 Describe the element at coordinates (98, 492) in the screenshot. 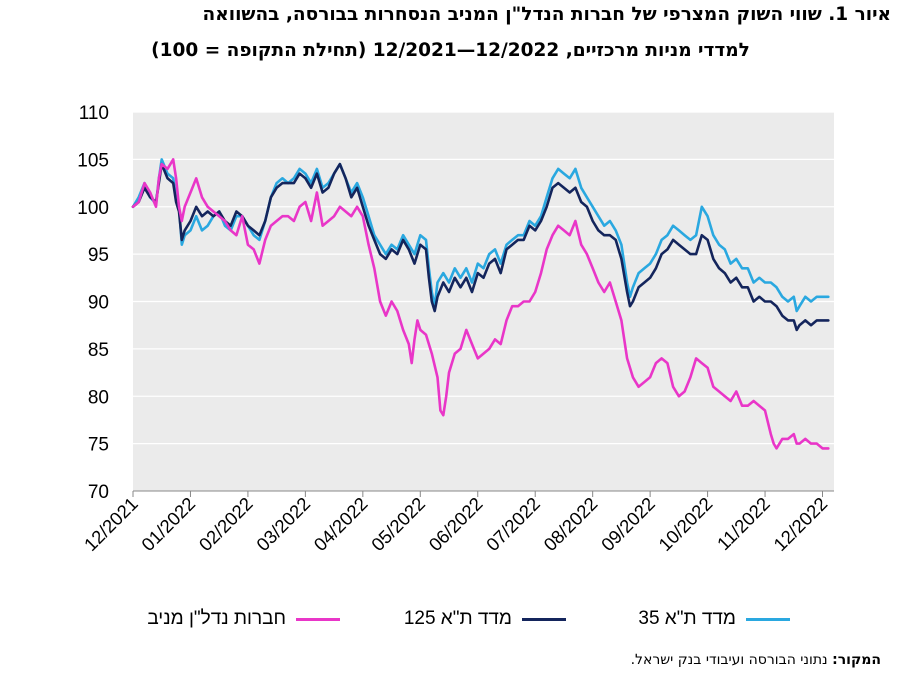

I see `y-tick-label-70: 70` at that location.